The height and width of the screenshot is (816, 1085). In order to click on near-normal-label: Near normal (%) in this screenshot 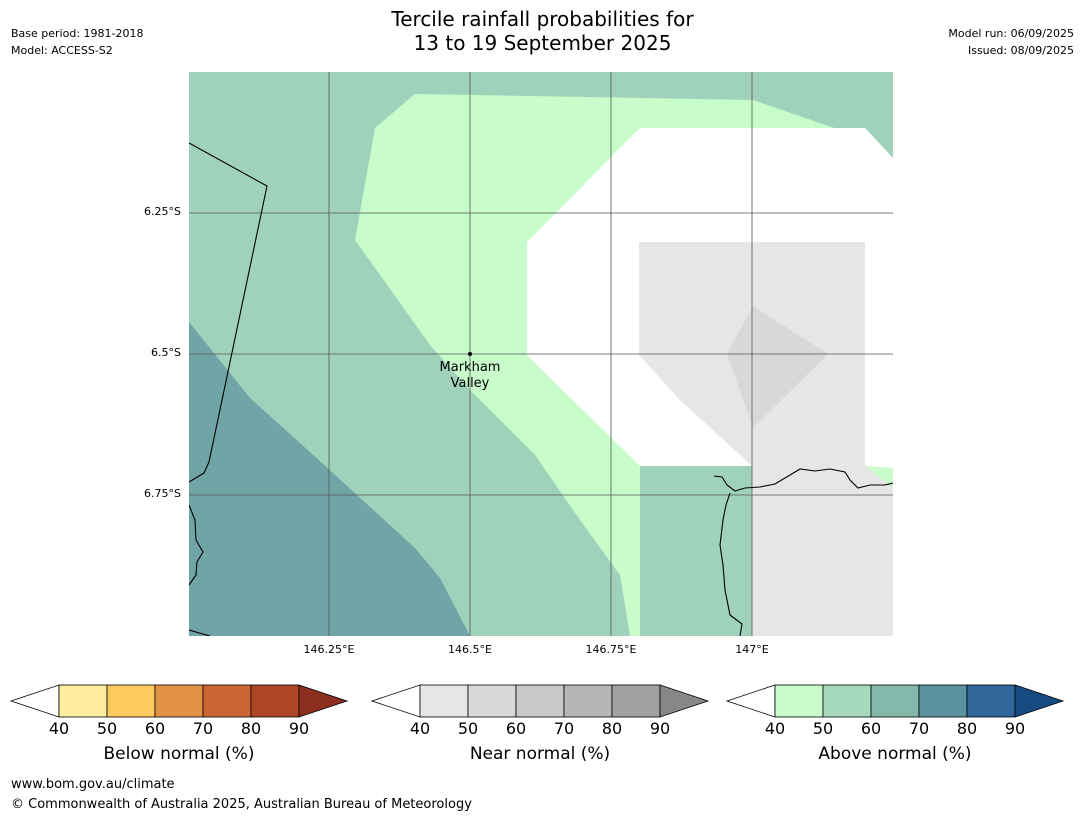, I will do `click(540, 754)`.